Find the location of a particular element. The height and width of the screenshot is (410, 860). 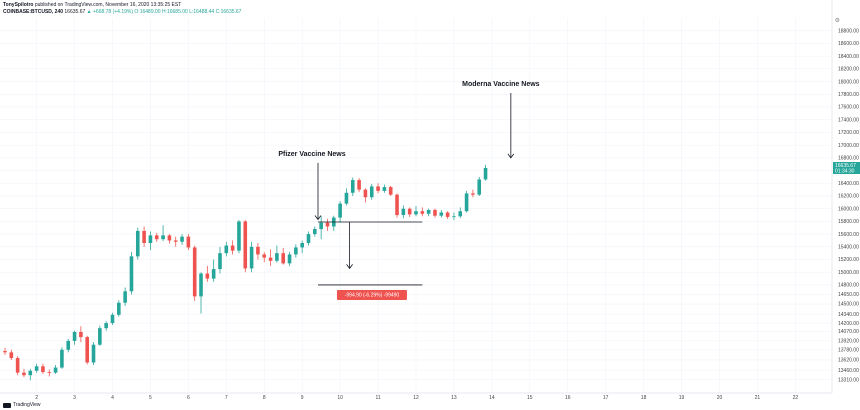

y-tick-label: 17600.00 is located at coordinates (848, 108).